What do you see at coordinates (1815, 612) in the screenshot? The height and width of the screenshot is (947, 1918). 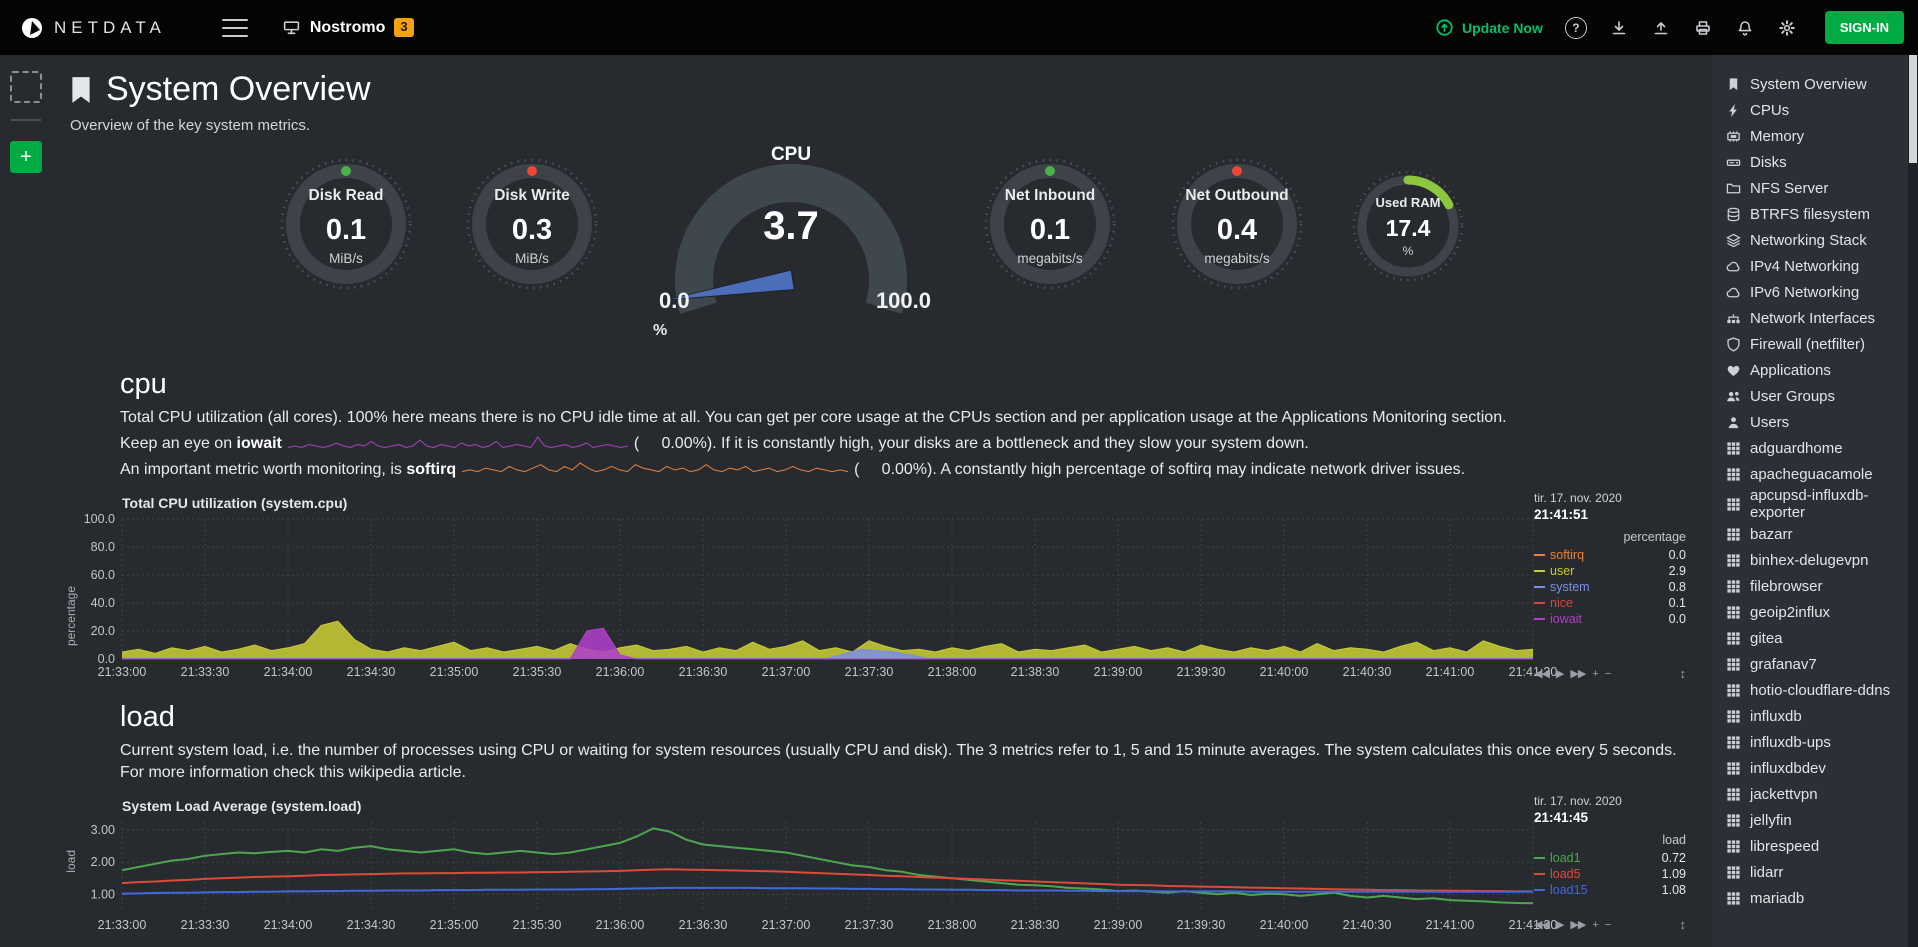 I see `sidebar-item-geoip2influx: geoip2influx` at bounding box center [1815, 612].